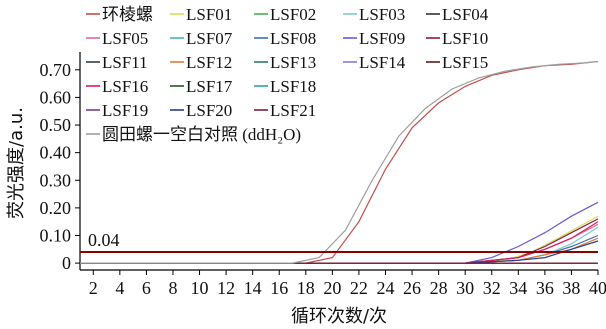  What do you see at coordinates (465, 38) in the screenshot?
I see `legend-label: LSF10` at bounding box center [465, 38].